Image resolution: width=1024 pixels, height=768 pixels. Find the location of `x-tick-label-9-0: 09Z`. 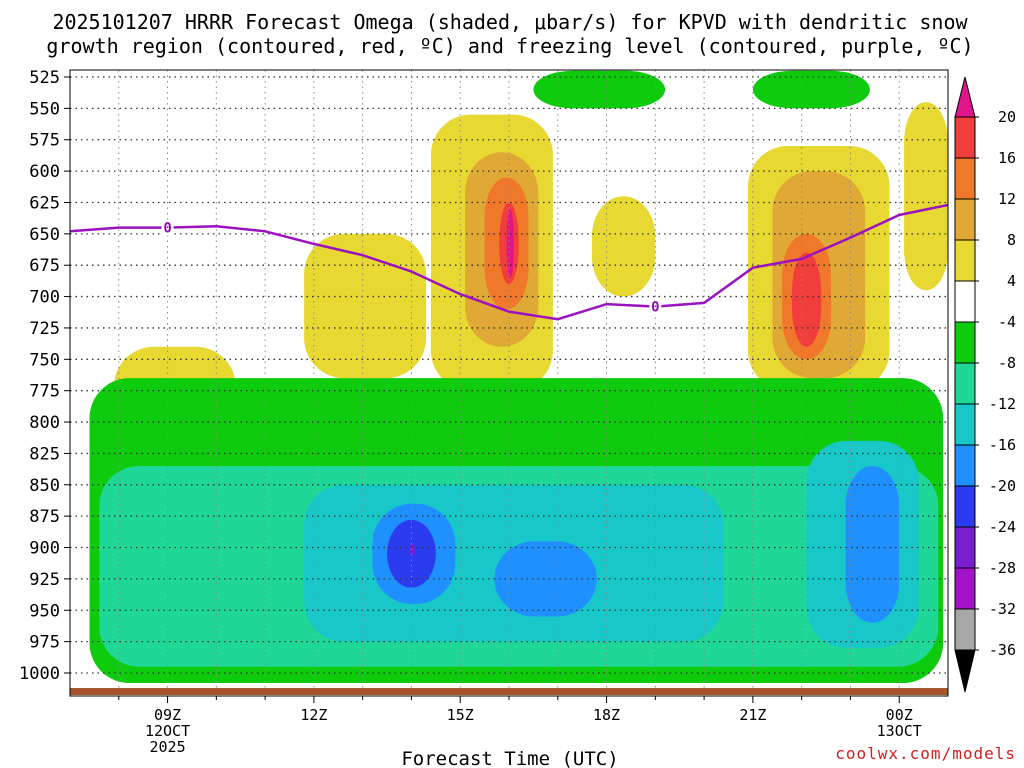

x-tick-label-9-0: 09Z is located at coordinates (167, 715).